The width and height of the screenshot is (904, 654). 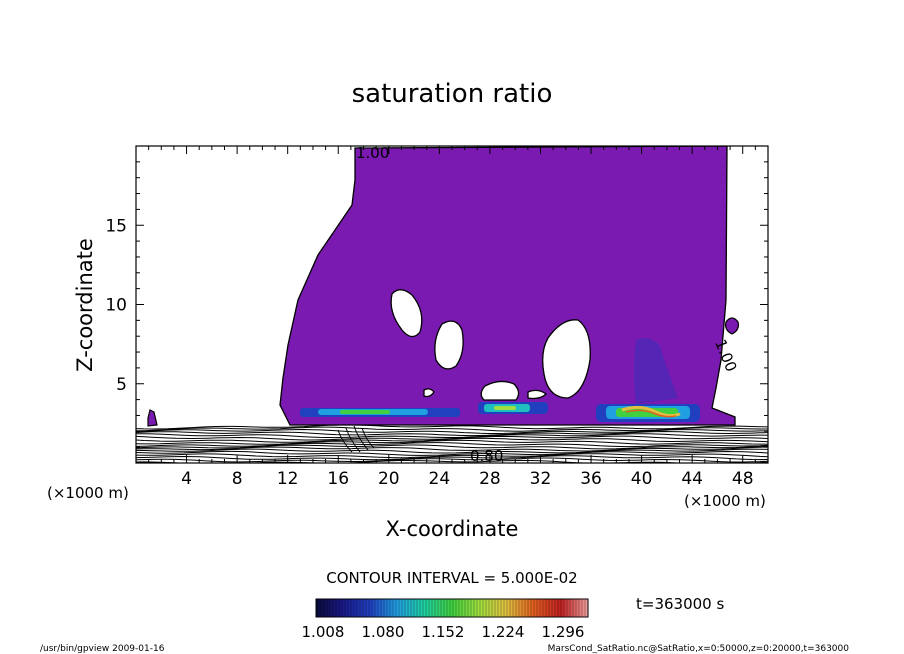 What do you see at coordinates (440, 479) in the screenshot?
I see `x-tick-label: 24` at bounding box center [440, 479].